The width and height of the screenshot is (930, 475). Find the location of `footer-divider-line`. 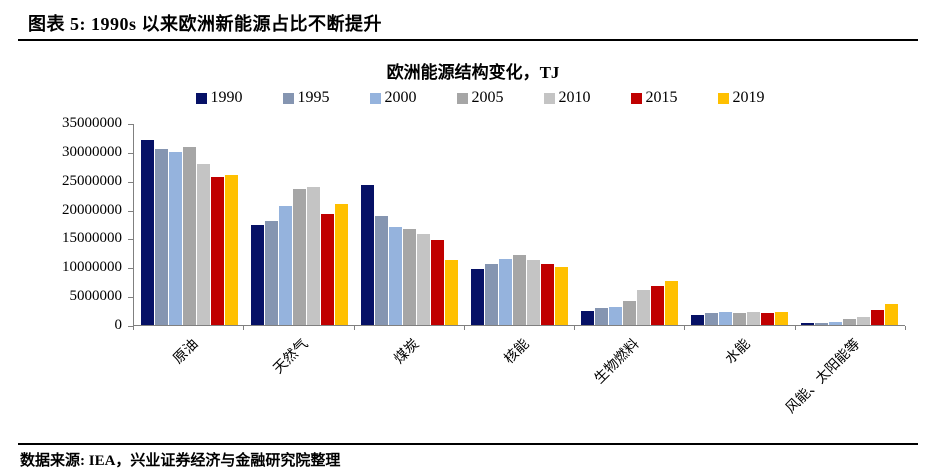

footer-divider-line is located at coordinates (468, 444).